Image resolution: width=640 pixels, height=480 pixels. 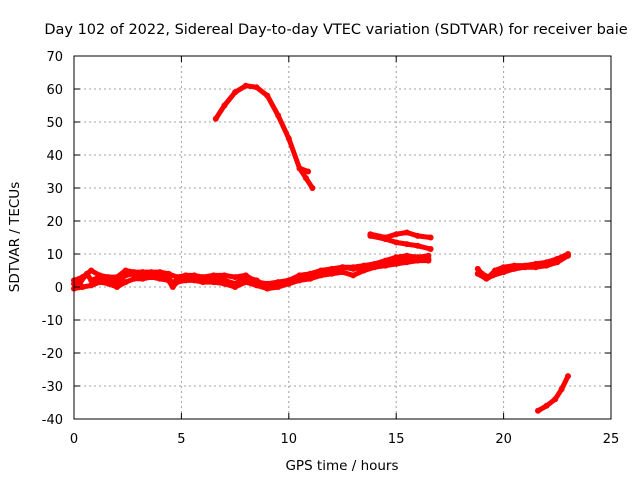 What do you see at coordinates (52, 420) in the screenshot?
I see `y-tick-label: -40` at bounding box center [52, 420].